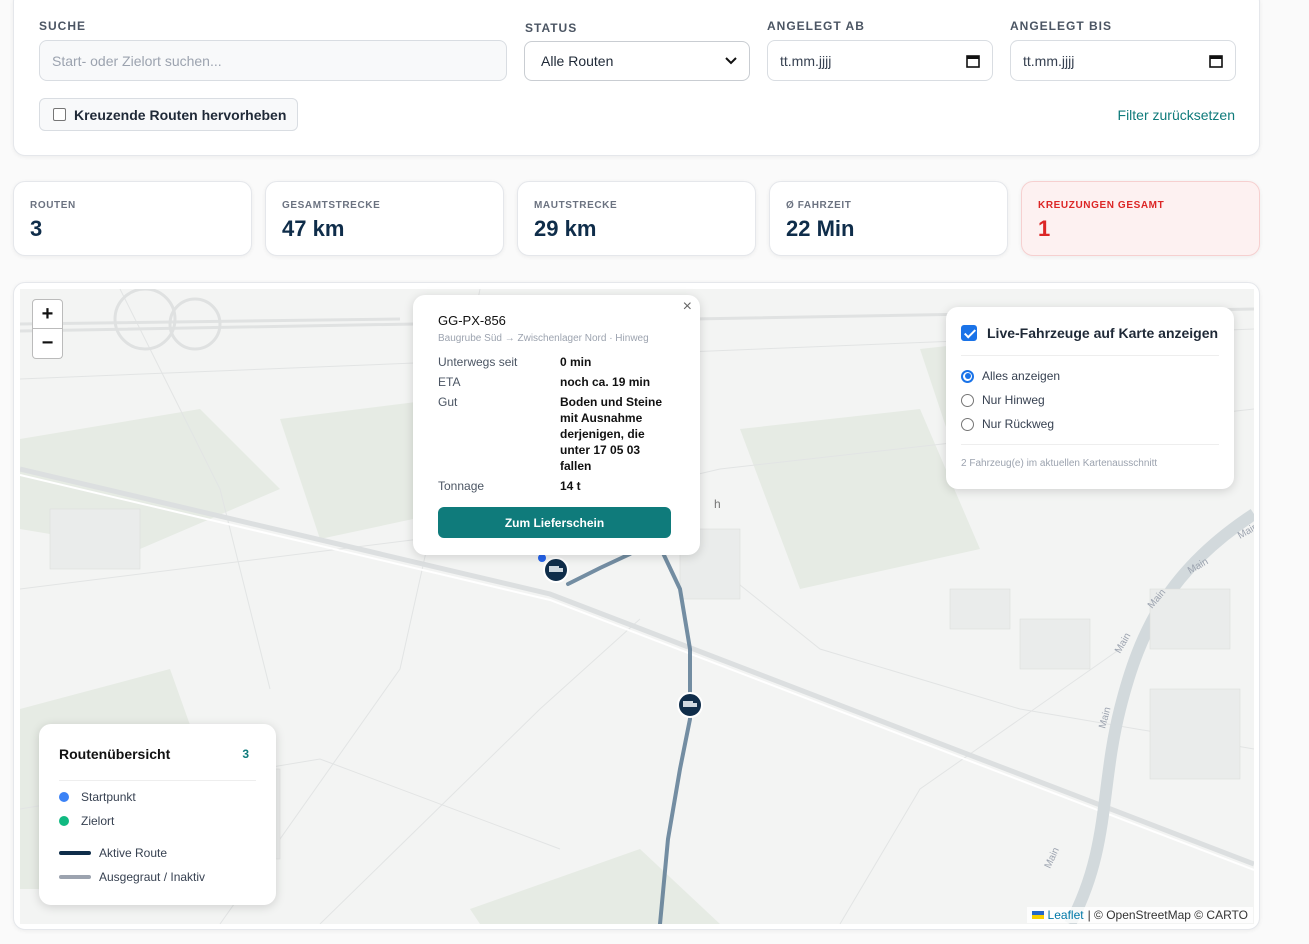 Image resolution: width=1309 pixels, height=944 pixels. Describe the element at coordinates (880, 60) in the screenshot. I see `from-input: tt.mm.jjjj` at that location.